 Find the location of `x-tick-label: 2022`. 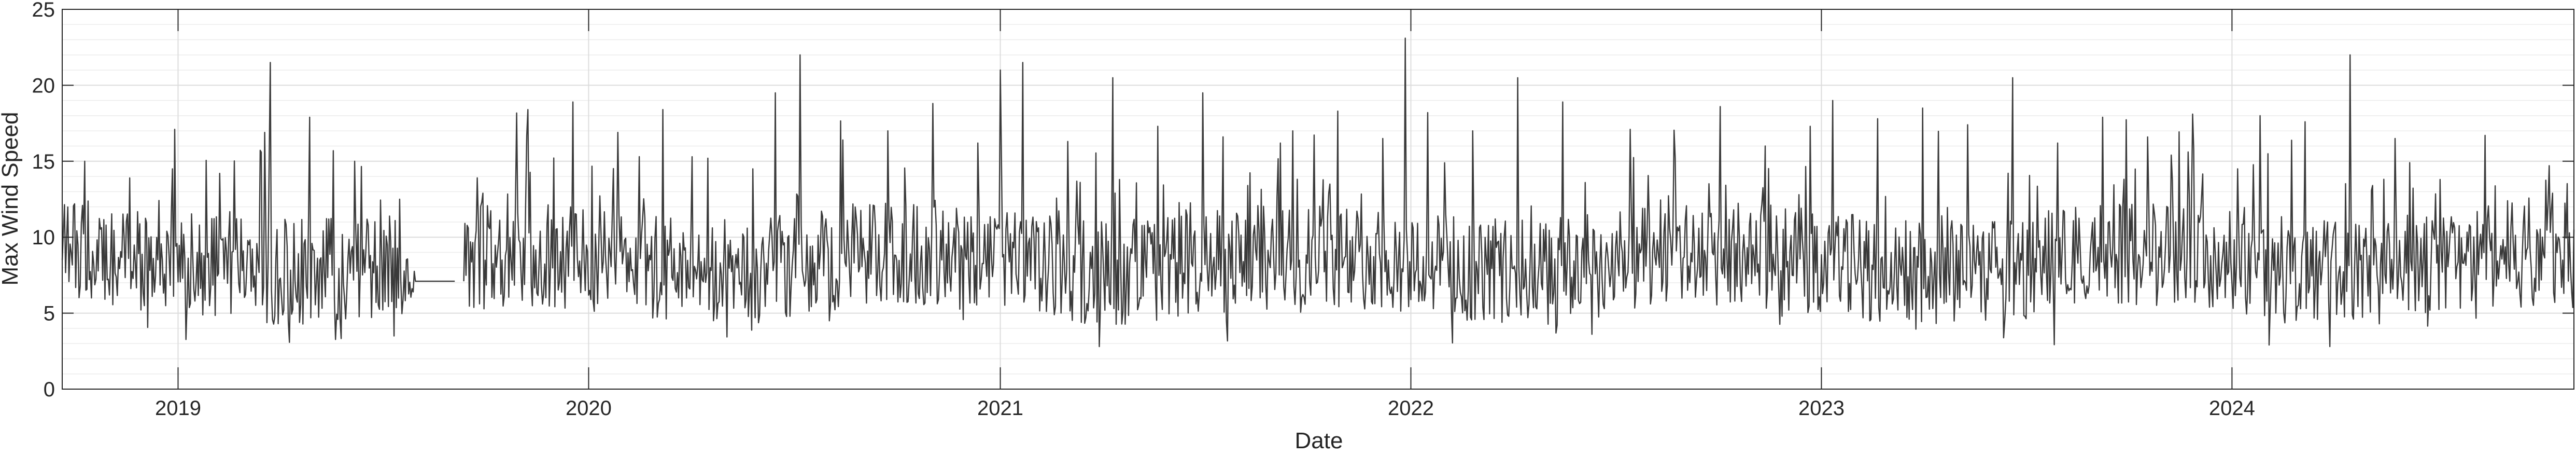

x-tick-label: 2022 is located at coordinates (1411, 409).